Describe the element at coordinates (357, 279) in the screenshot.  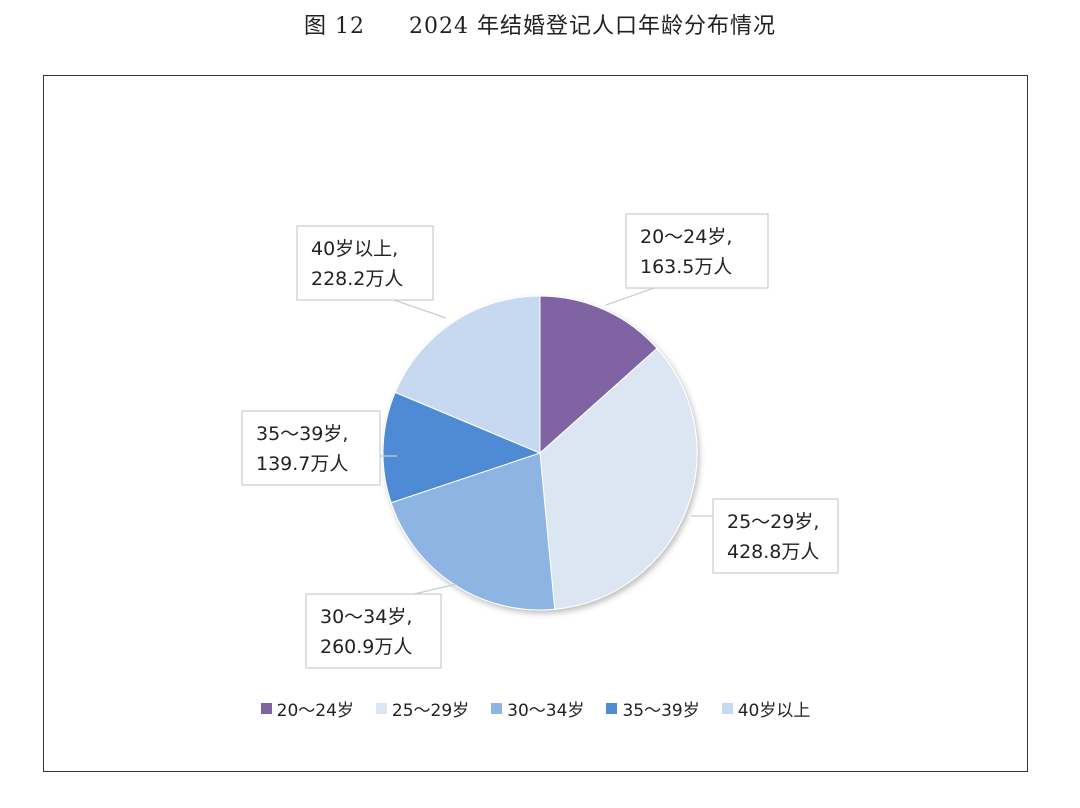
I see `data-label: 228.2万人` at that location.